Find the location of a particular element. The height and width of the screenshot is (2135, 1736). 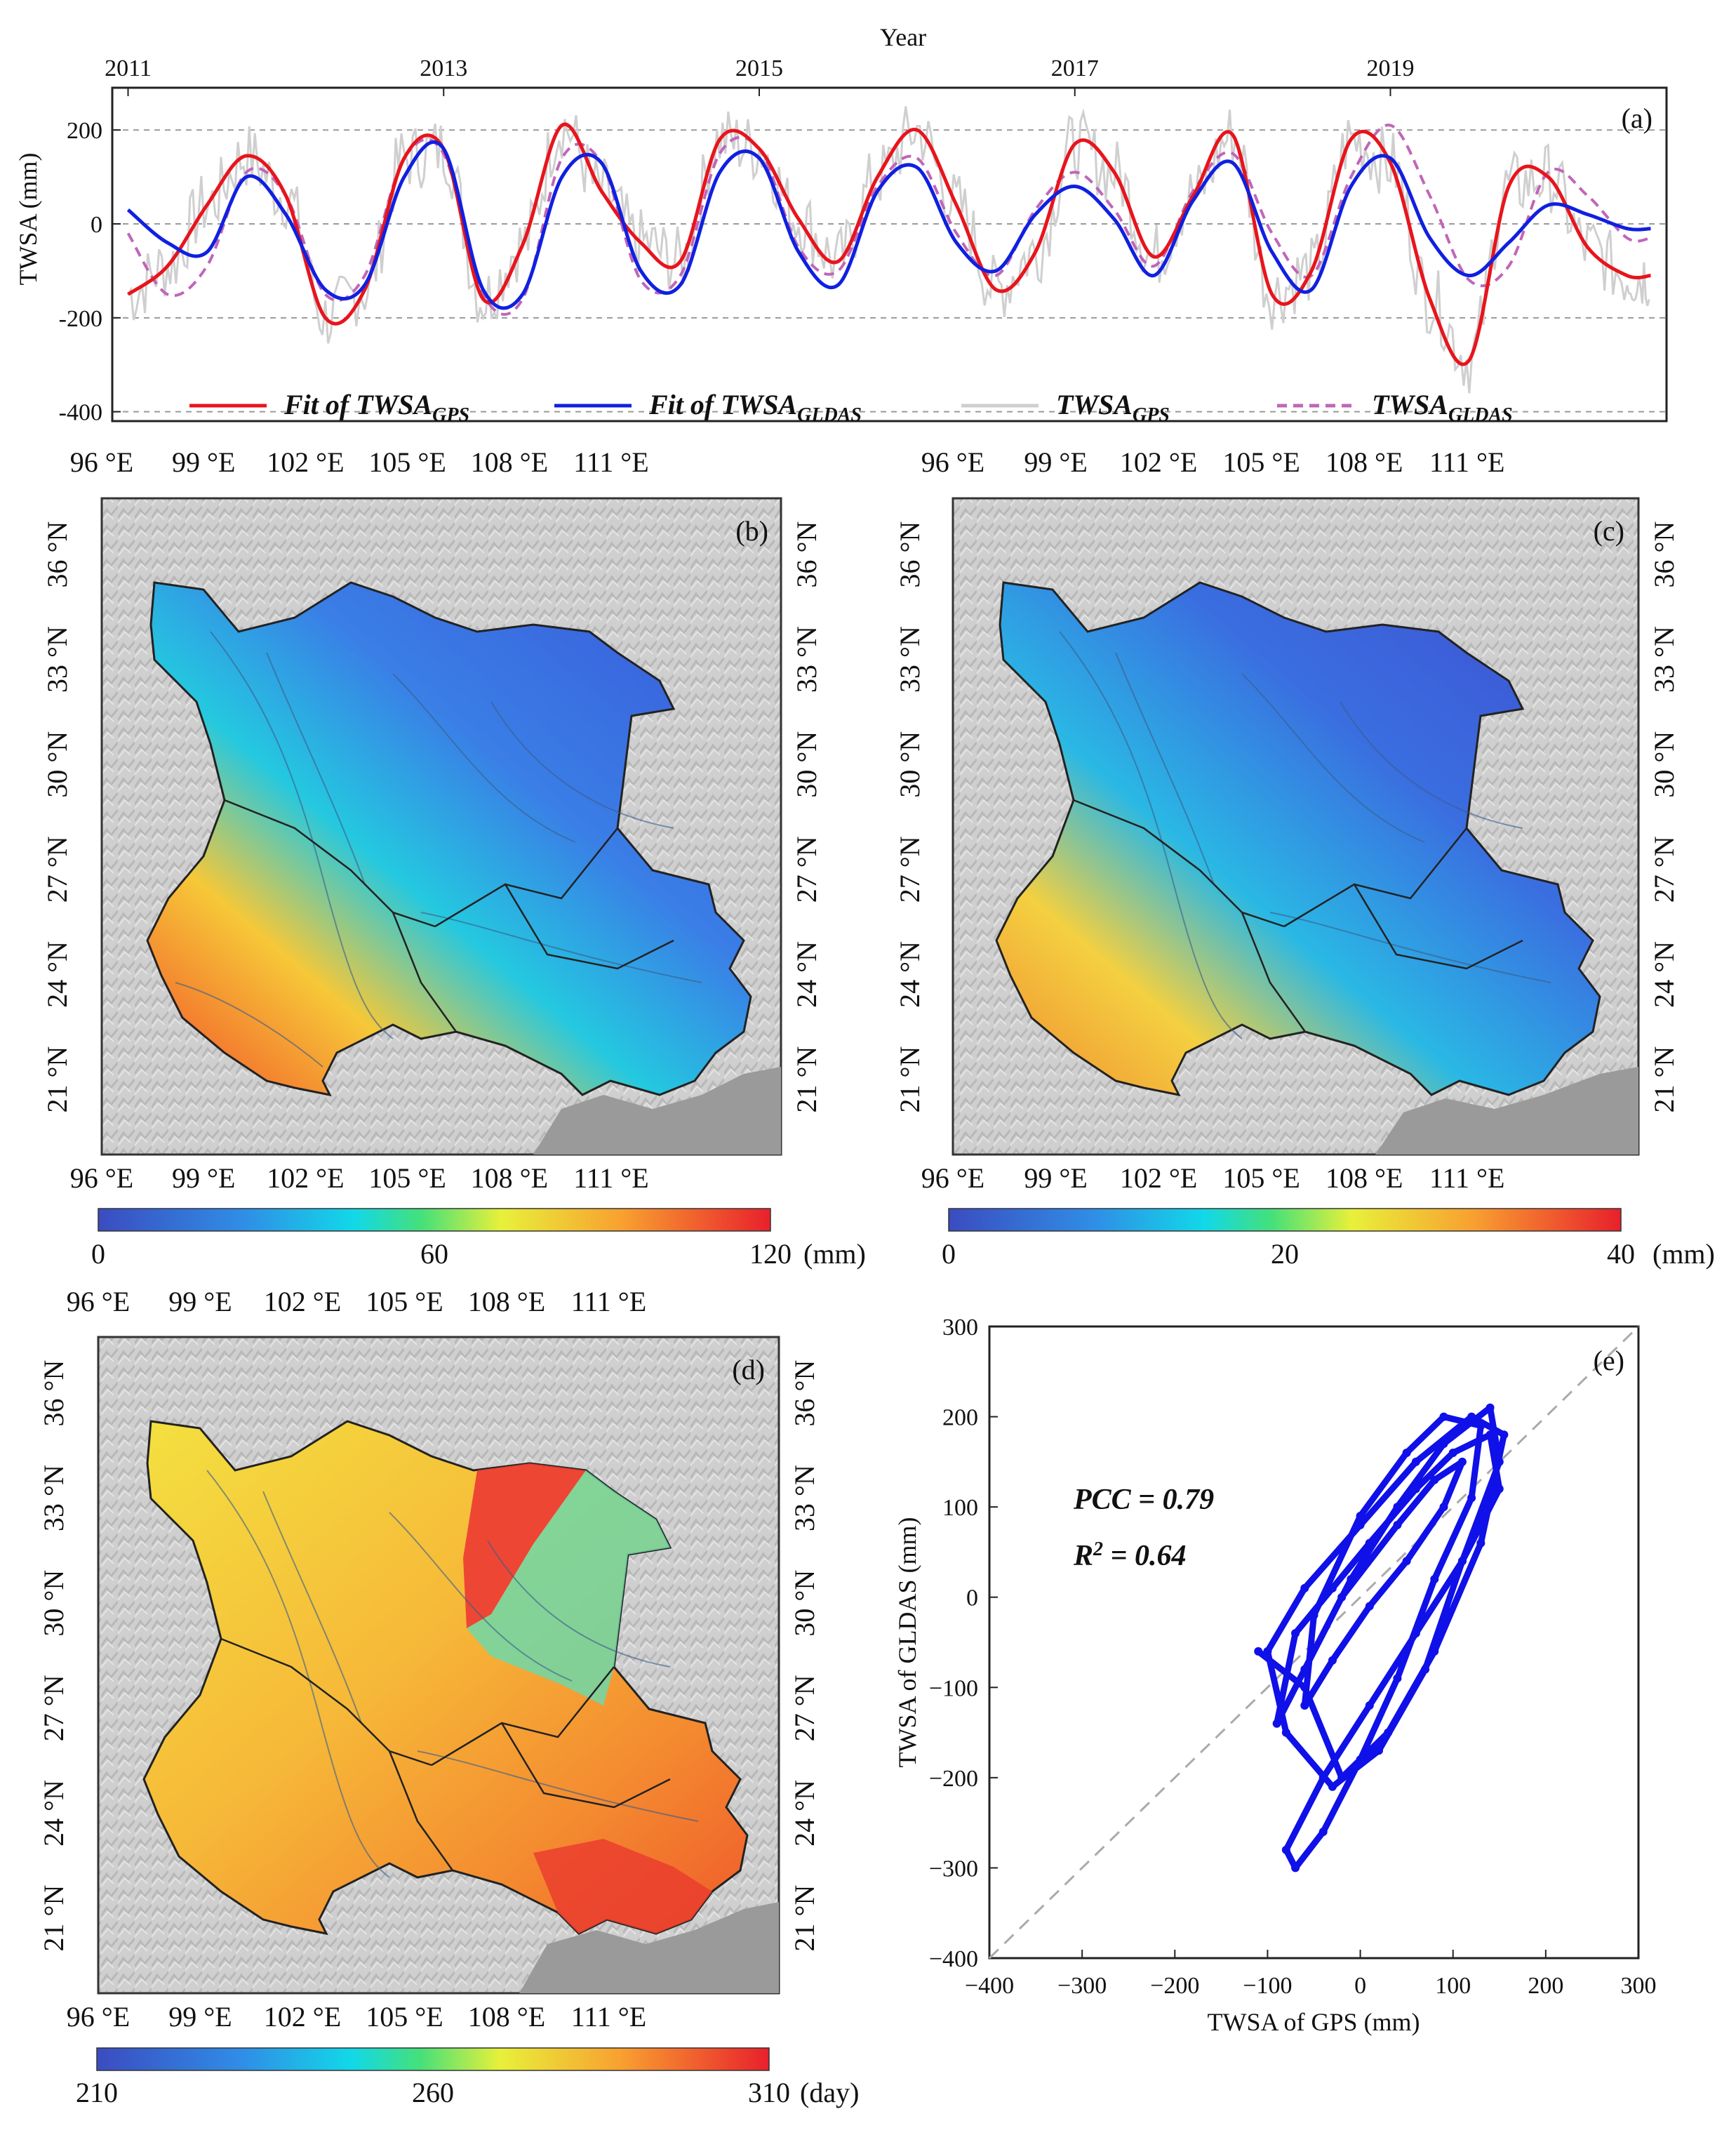

panel-e-label: (e) is located at coordinates (1609, 1360).